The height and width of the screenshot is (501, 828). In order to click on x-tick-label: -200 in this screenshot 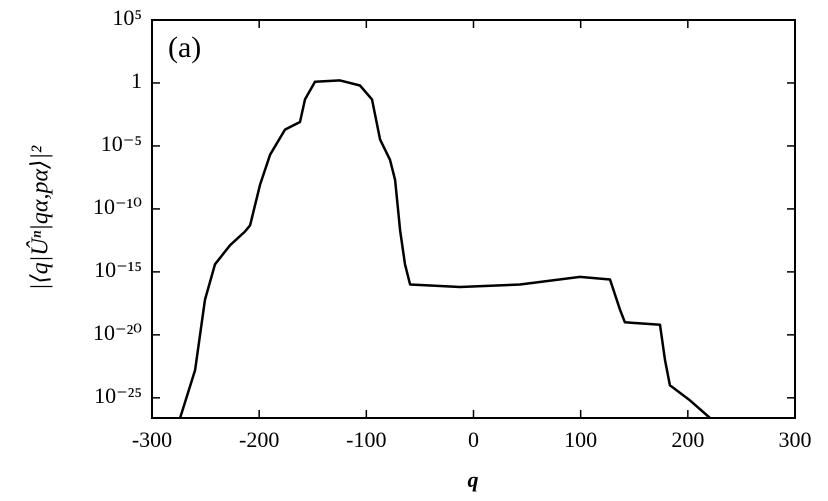, I will do `click(259, 439)`.